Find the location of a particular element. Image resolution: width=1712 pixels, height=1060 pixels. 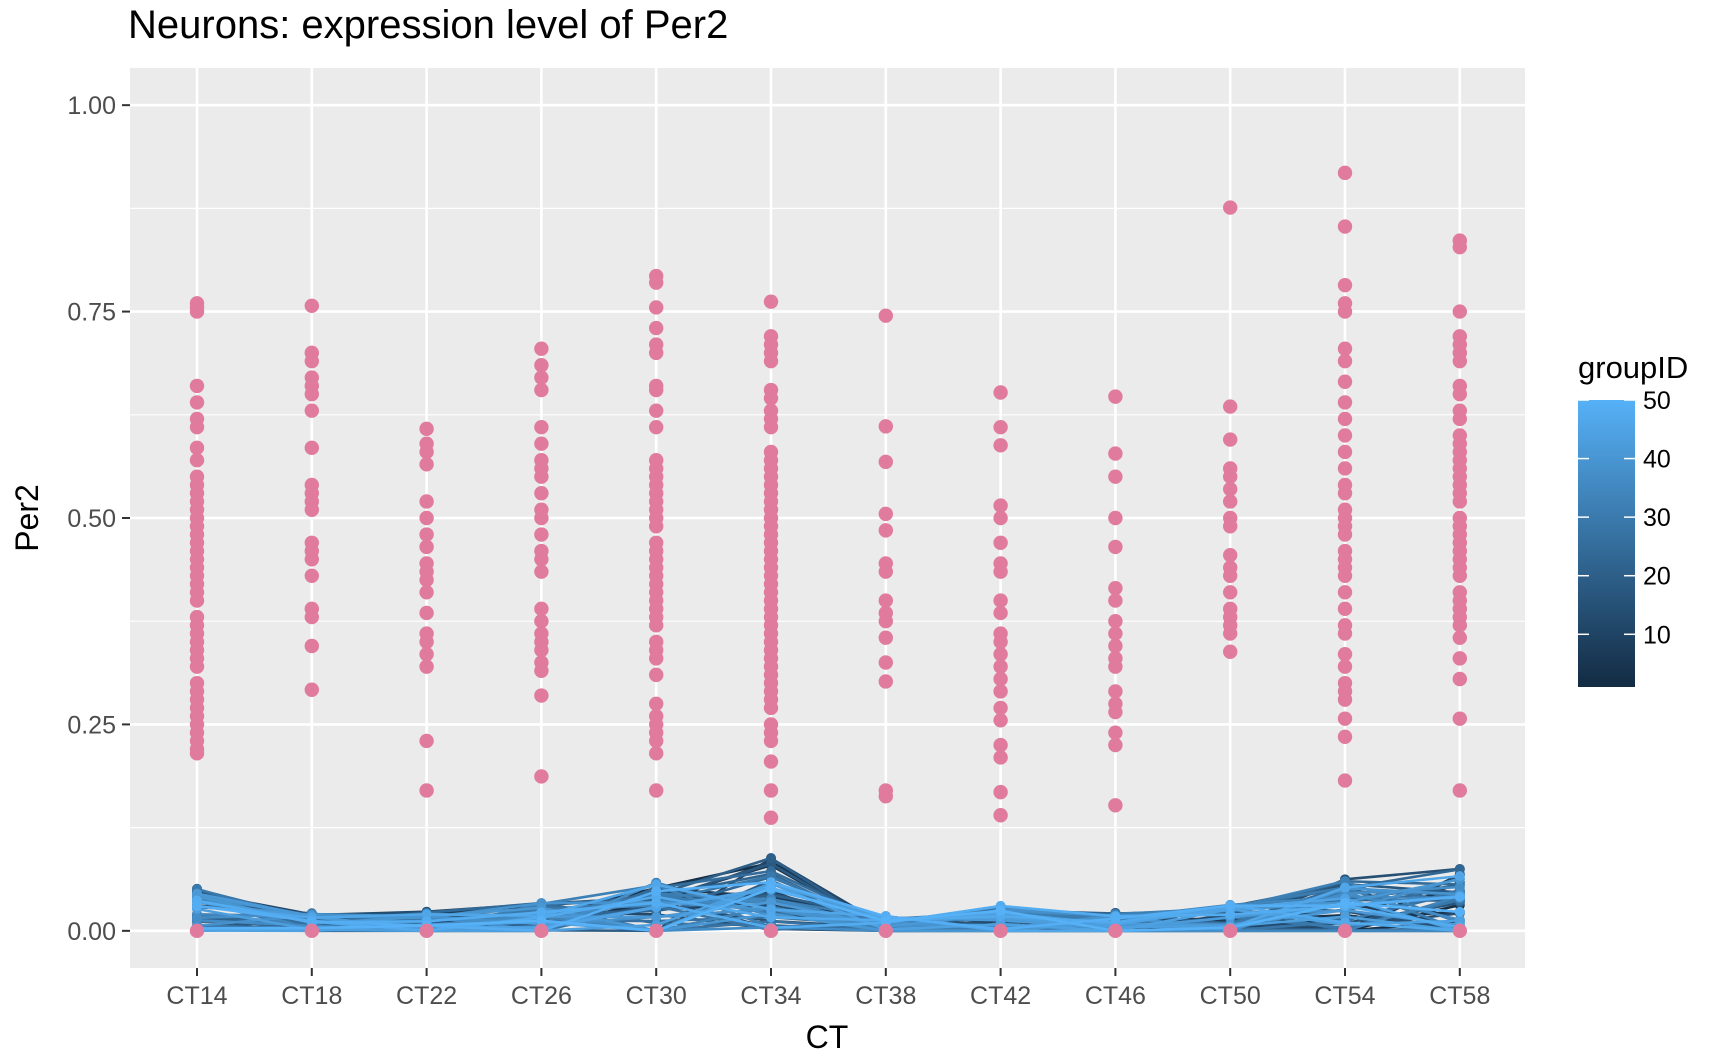

x-tick-label: CT46 is located at coordinates (1115, 996).